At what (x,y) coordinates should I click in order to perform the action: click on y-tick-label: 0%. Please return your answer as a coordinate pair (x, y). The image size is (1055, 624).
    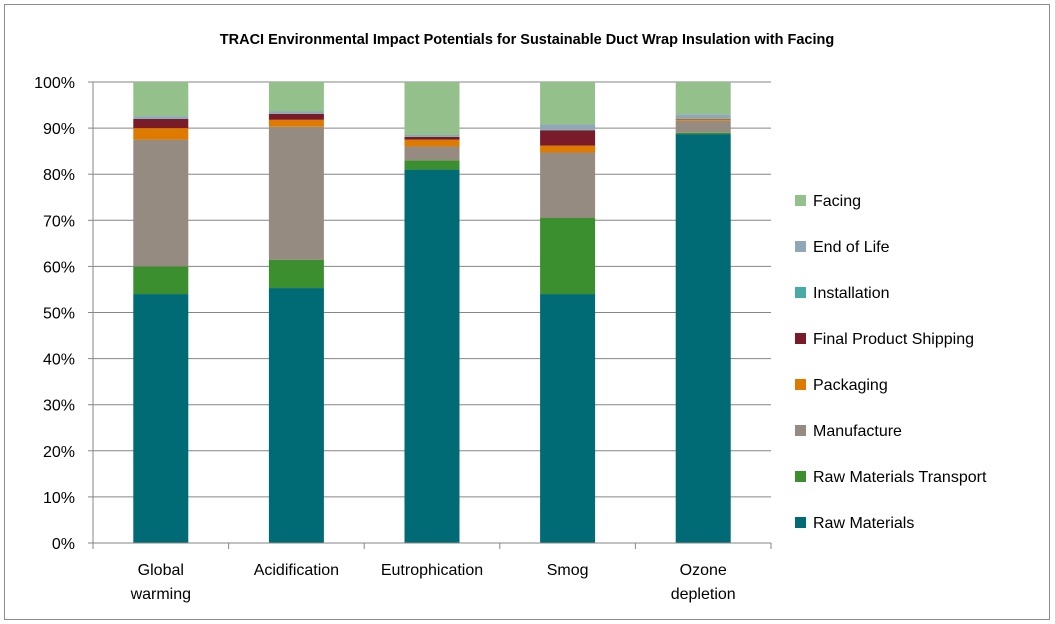
    Looking at the image, I should click on (63, 544).